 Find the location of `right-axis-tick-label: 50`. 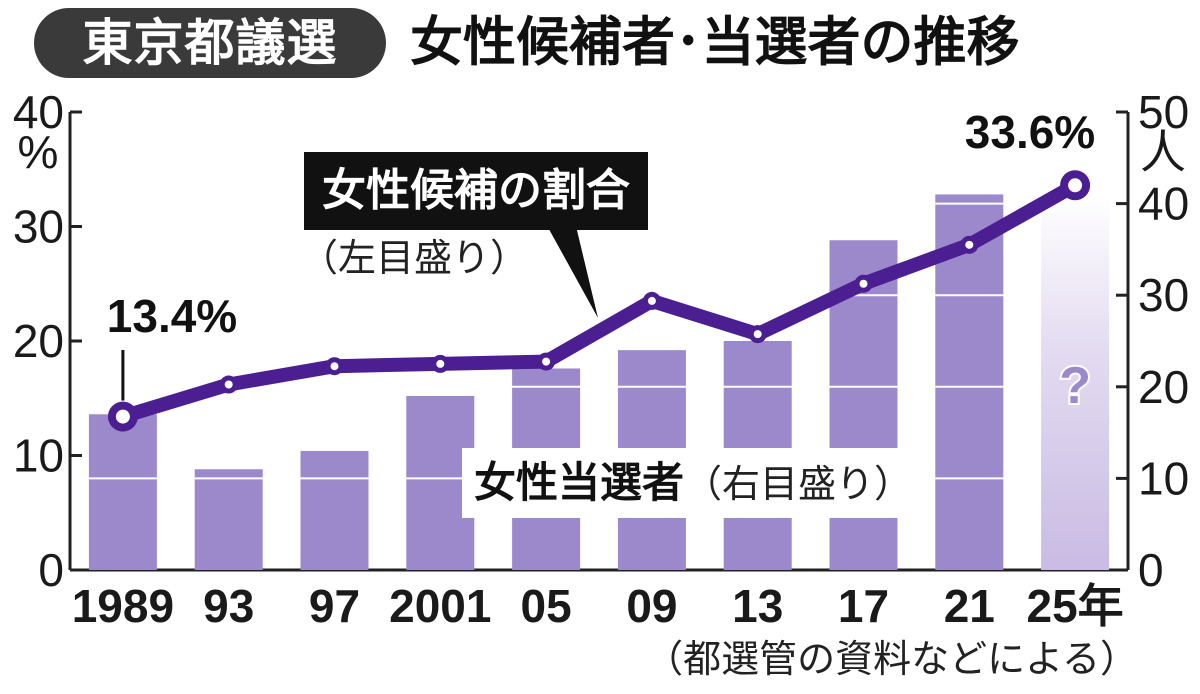

right-axis-tick-label: 50 is located at coordinates (1163, 112).